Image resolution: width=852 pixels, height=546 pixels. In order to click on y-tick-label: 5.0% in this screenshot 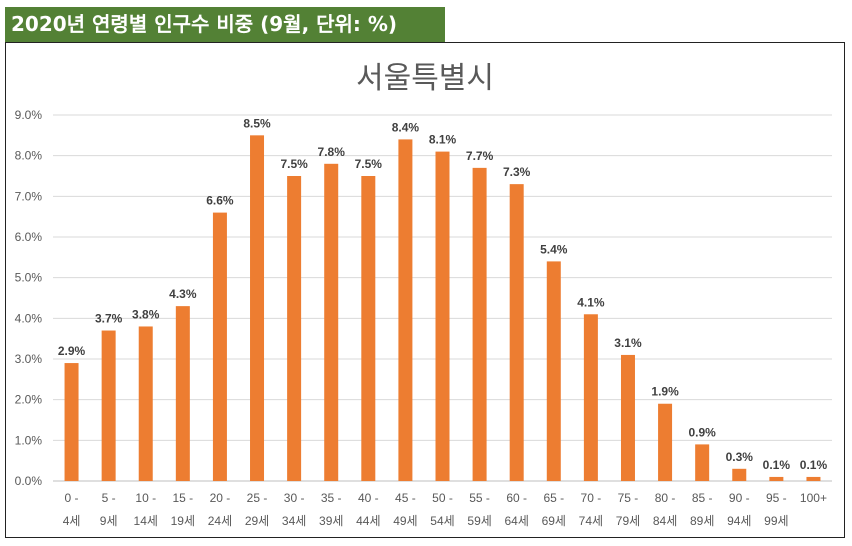, I will do `click(29, 278)`.